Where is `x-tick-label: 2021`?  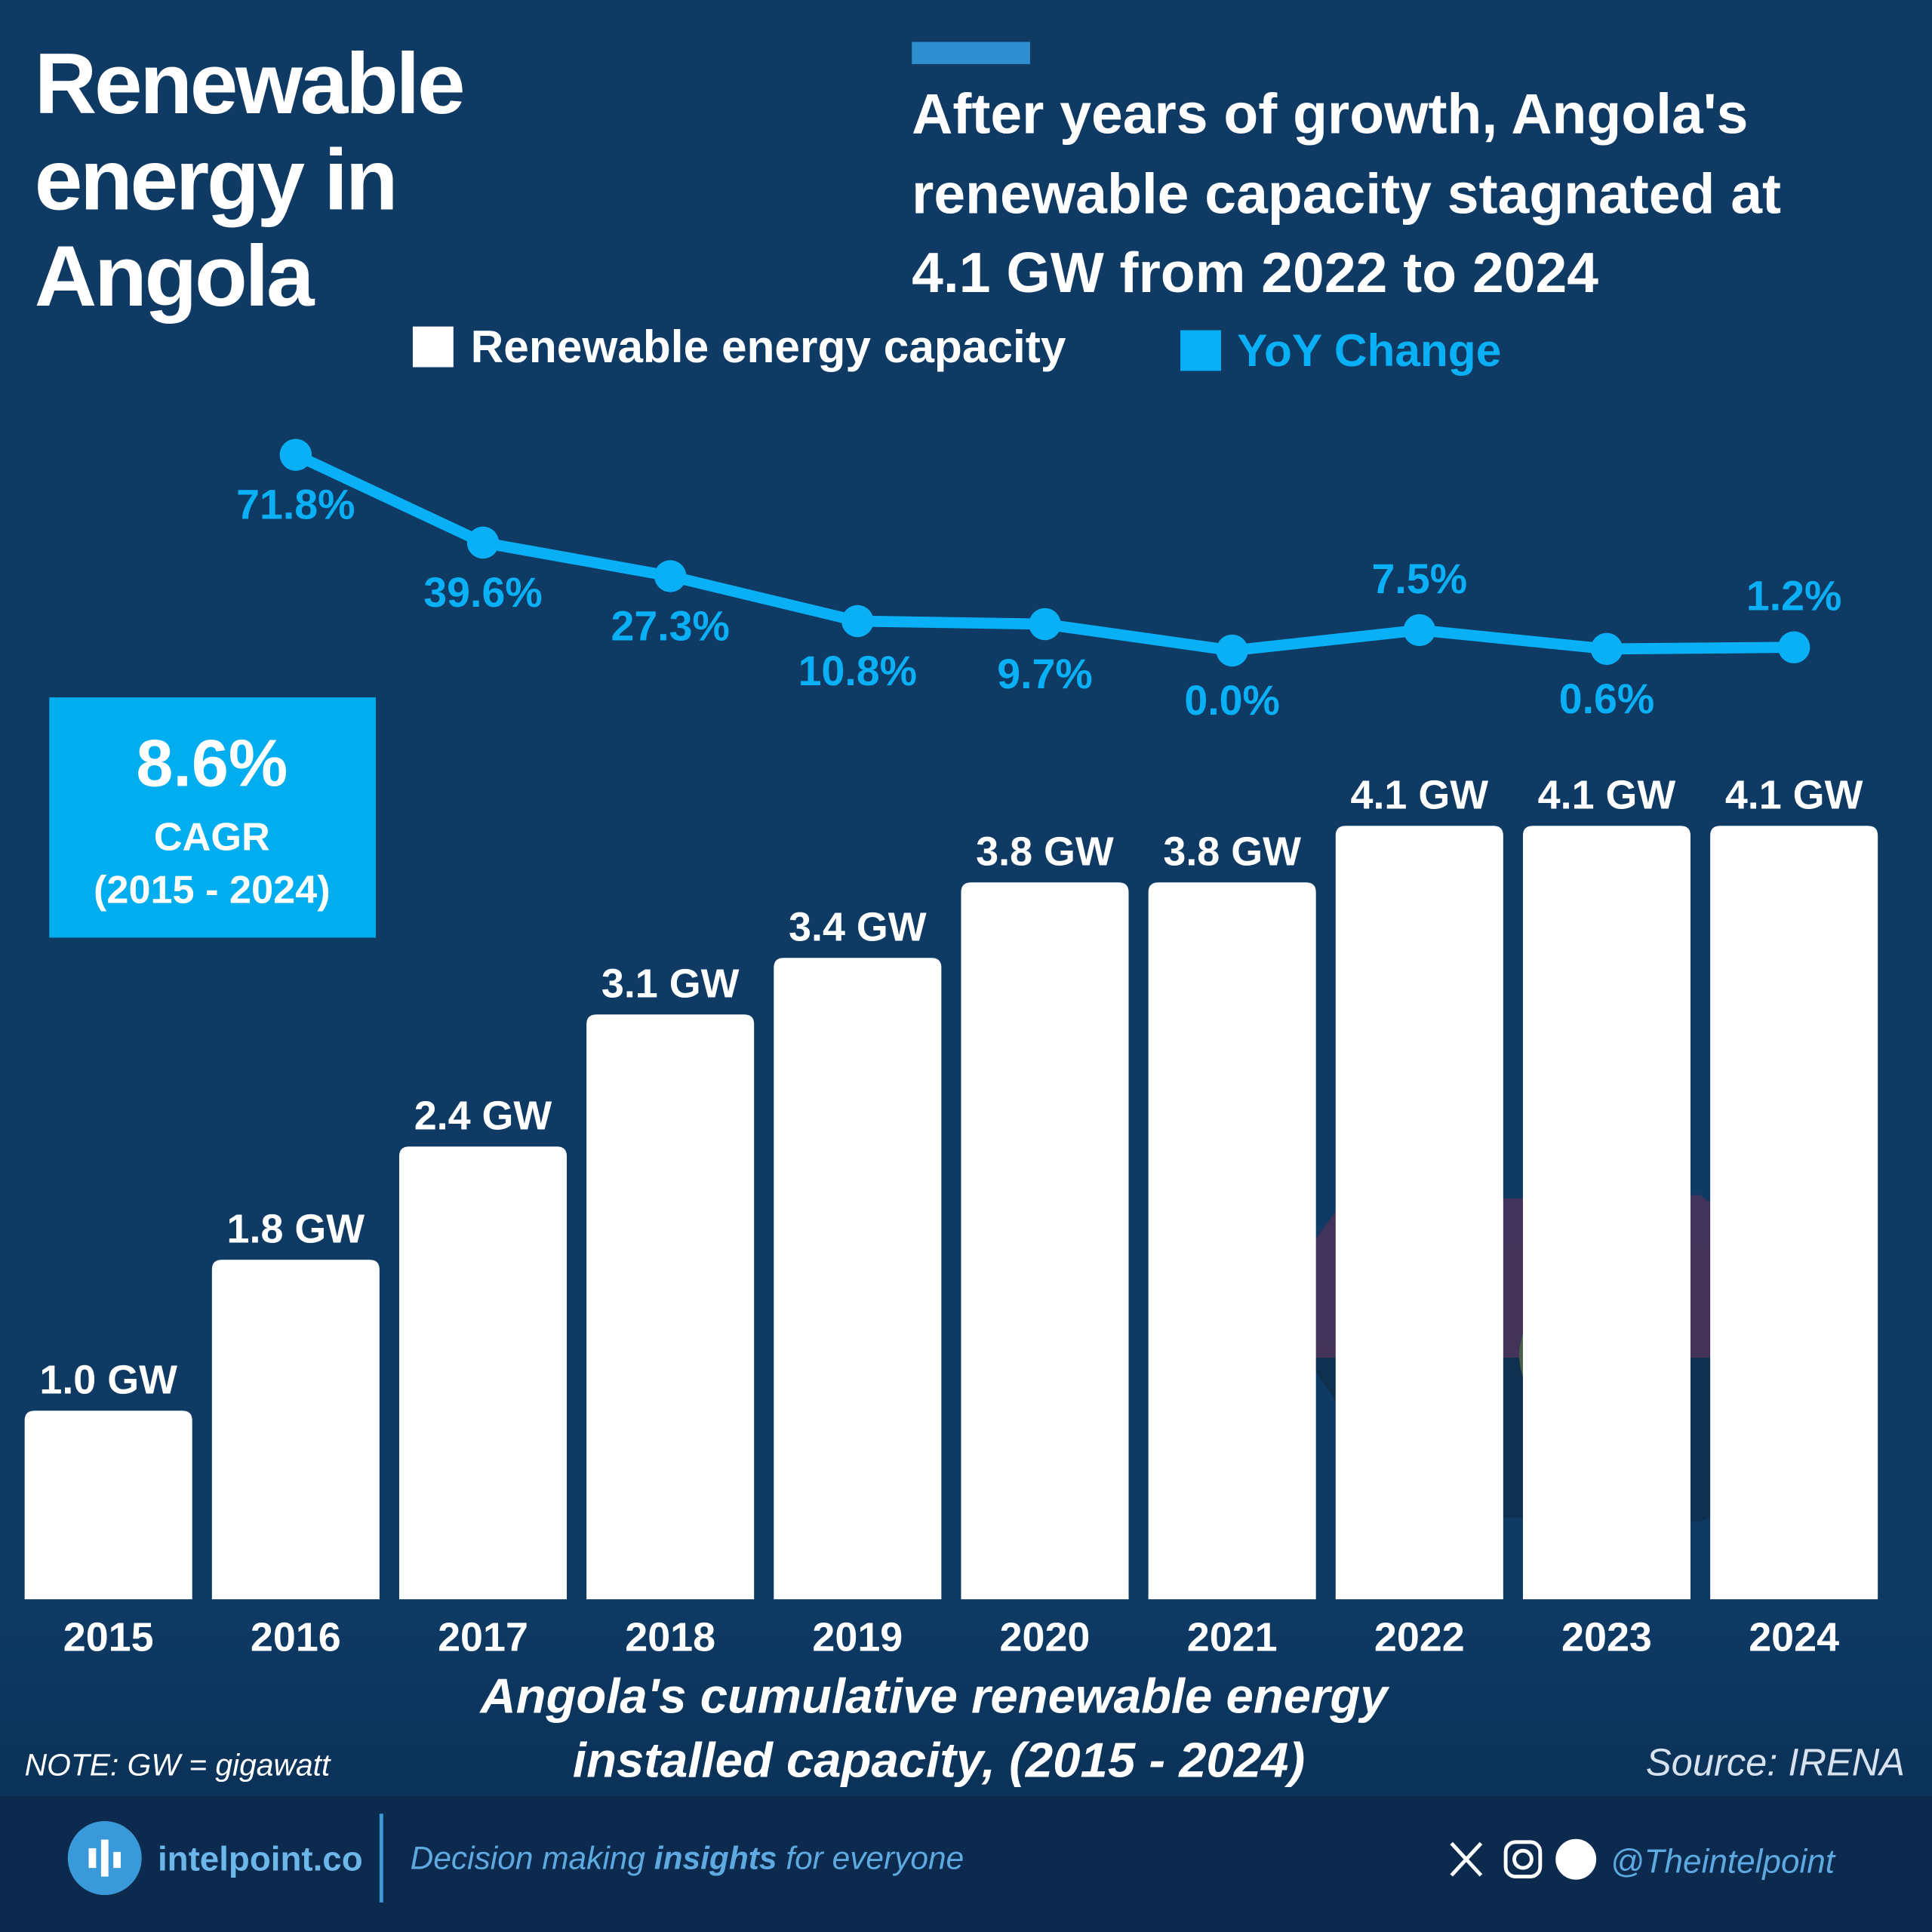 x-tick-label: 2021 is located at coordinates (1232, 1637).